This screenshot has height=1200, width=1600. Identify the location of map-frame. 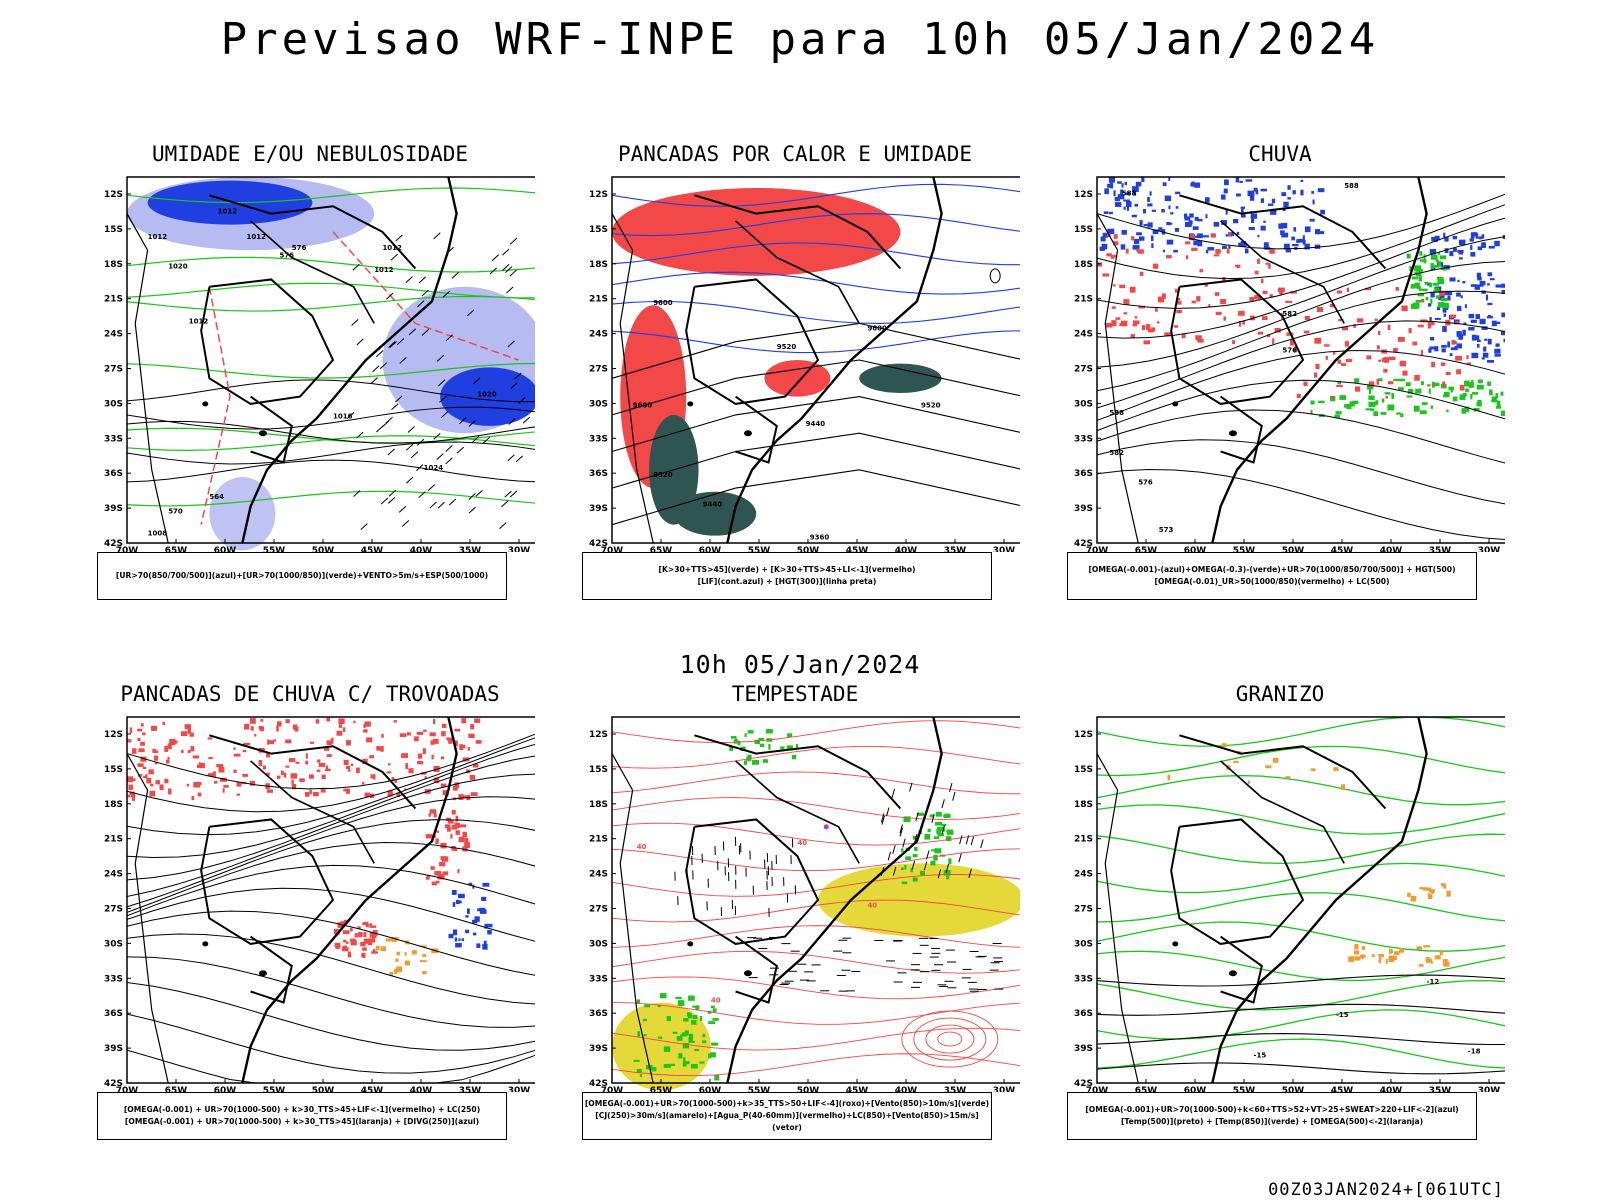
(330, 900).